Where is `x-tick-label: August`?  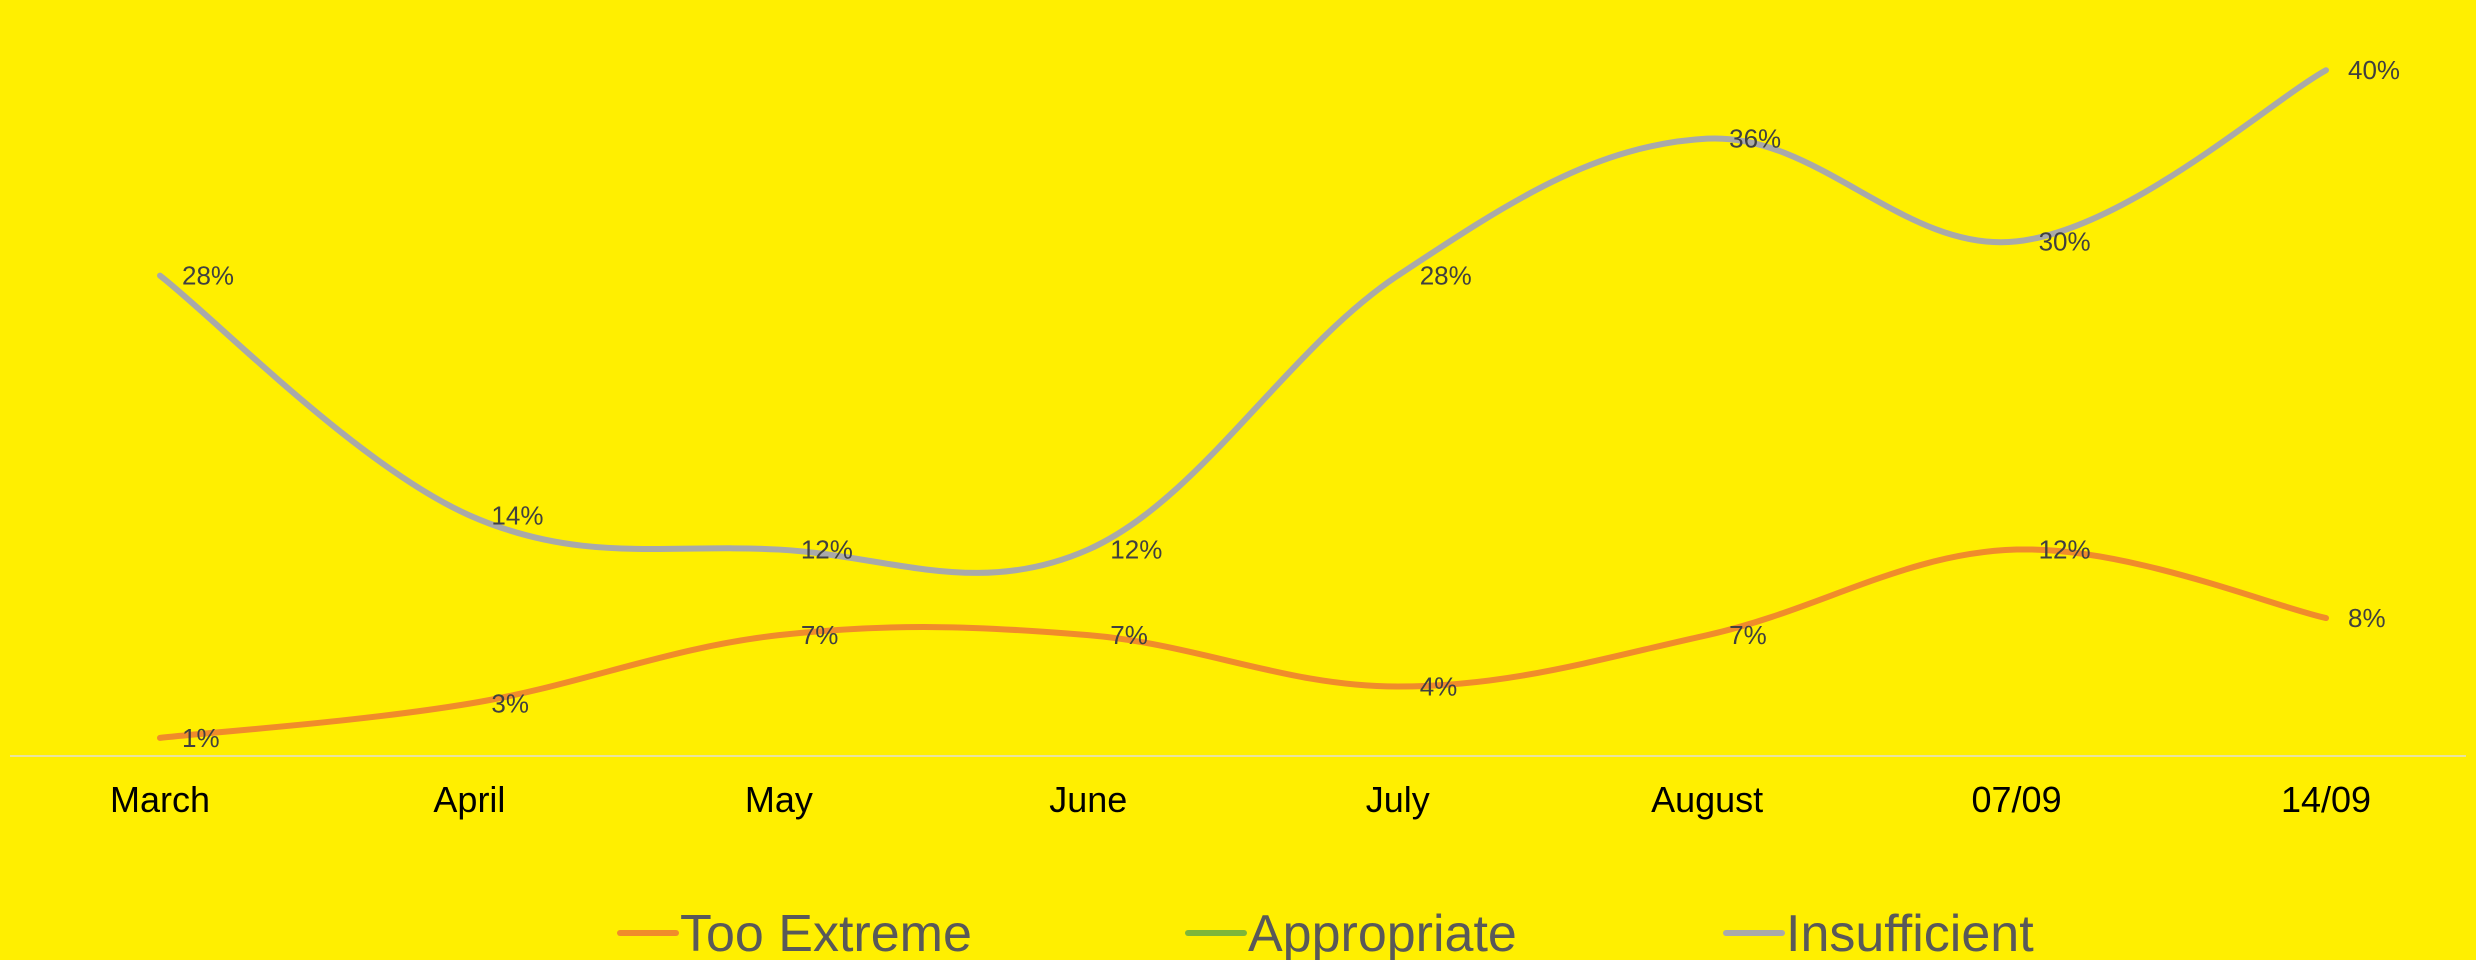
x-tick-label: August is located at coordinates (1707, 799).